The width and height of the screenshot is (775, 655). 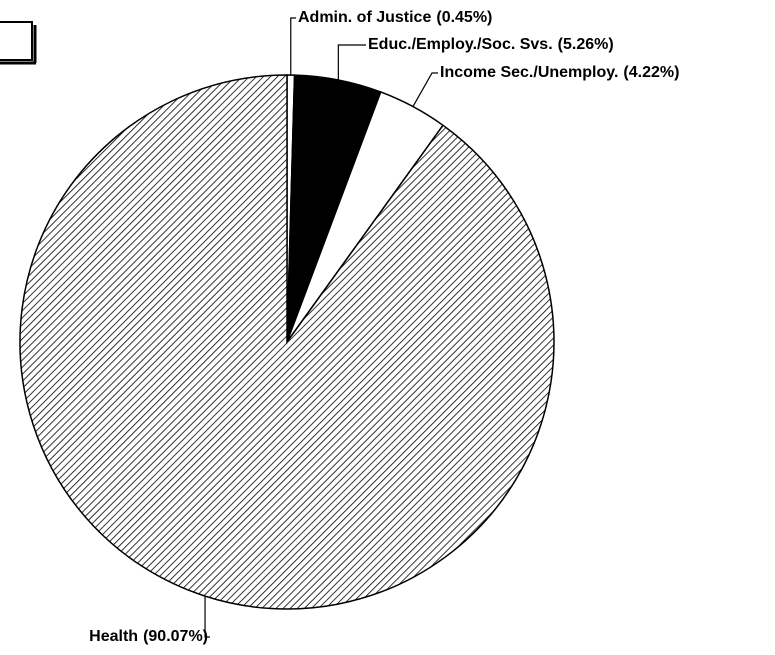 What do you see at coordinates (364, 17) in the screenshot?
I see `category-label: Admin. of Justice` at bounding box center [364, 17].